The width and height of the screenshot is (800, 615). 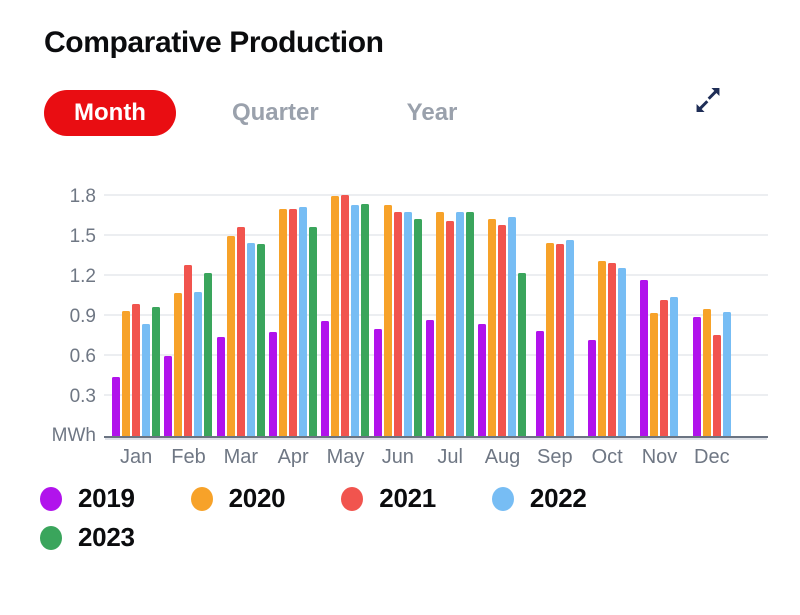 I want to click on bar-group-dec, so click(x=712, y=311).